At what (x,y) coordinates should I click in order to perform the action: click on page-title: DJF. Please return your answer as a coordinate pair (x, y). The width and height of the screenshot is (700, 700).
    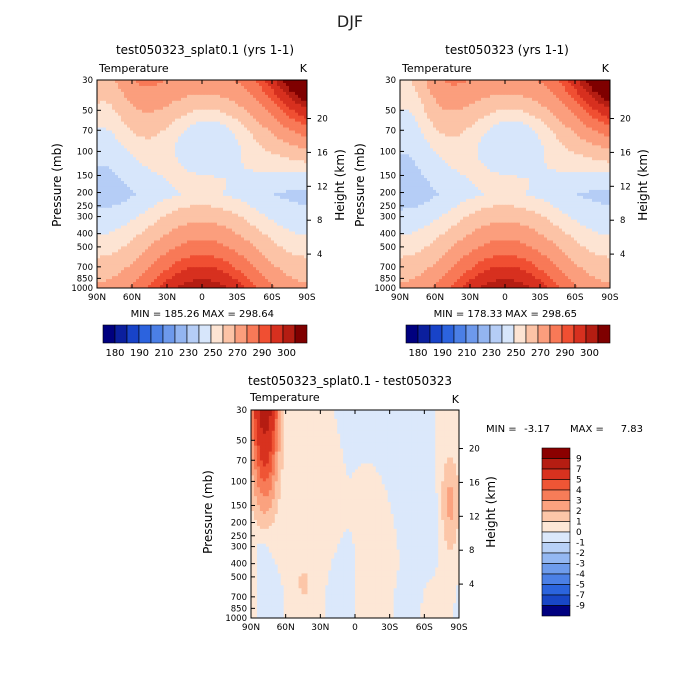
    Looking at the image, I should click on (350, 21).